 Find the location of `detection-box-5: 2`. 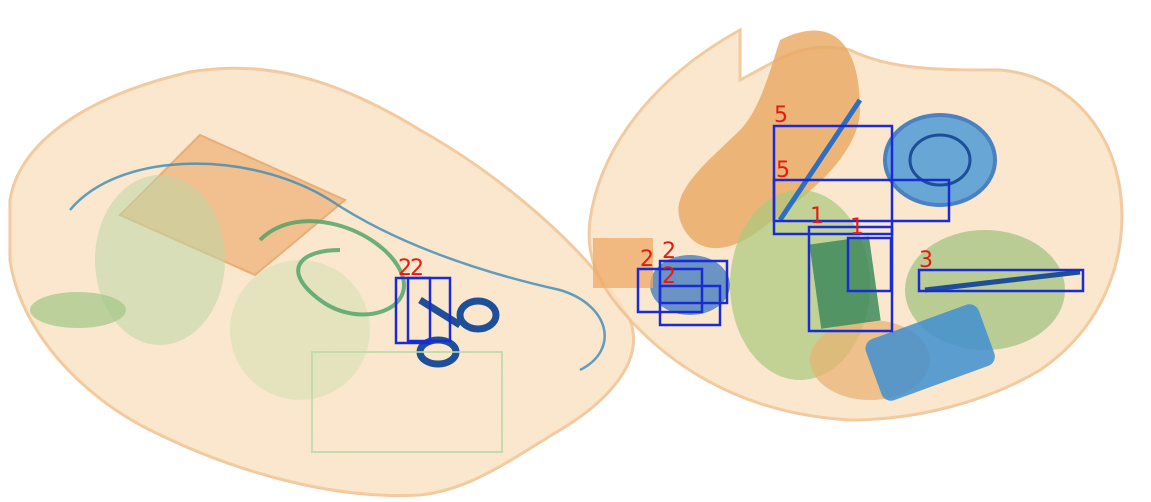

detection-box-5: 2 is located at coordinates (690, 295).